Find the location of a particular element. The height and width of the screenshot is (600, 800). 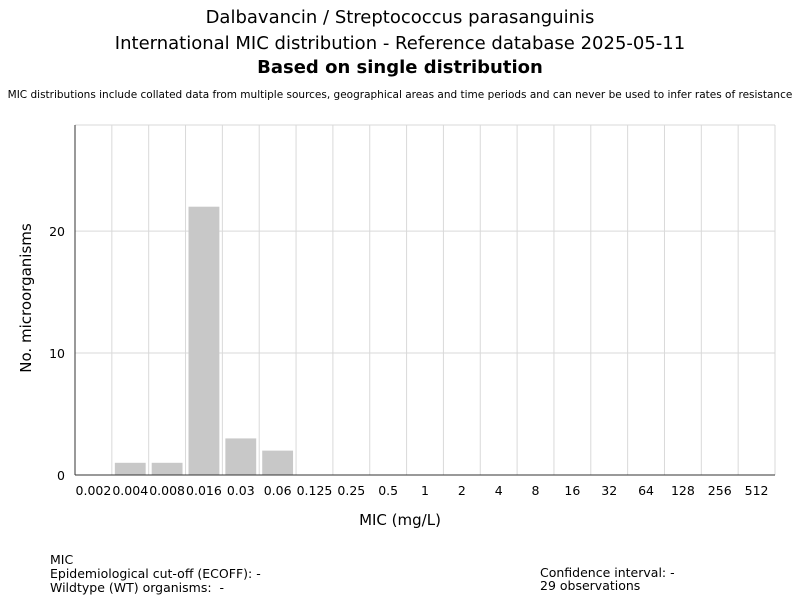

y-tick-label: 20 is located at coordinates (57, 231).